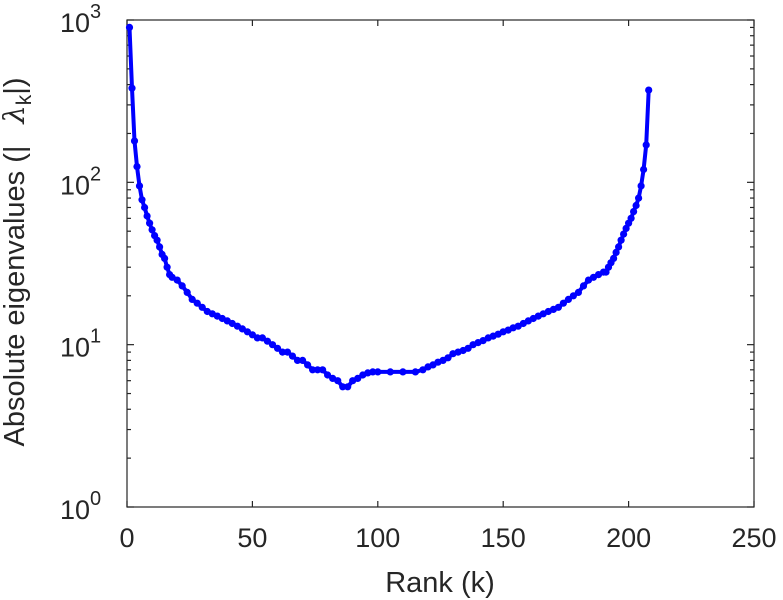 This screenshot has height=600, width=783. What do you see at coordinates (126, 538) in the screenshot?
I see `x-tick-label: 0` at bounding box center [126, 538].